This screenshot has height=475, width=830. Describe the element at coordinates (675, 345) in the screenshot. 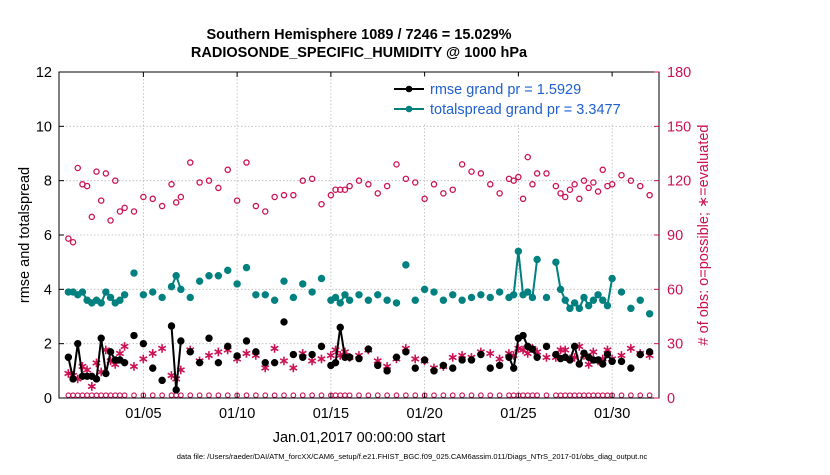

I see `right-tick-label: 30` at that location.